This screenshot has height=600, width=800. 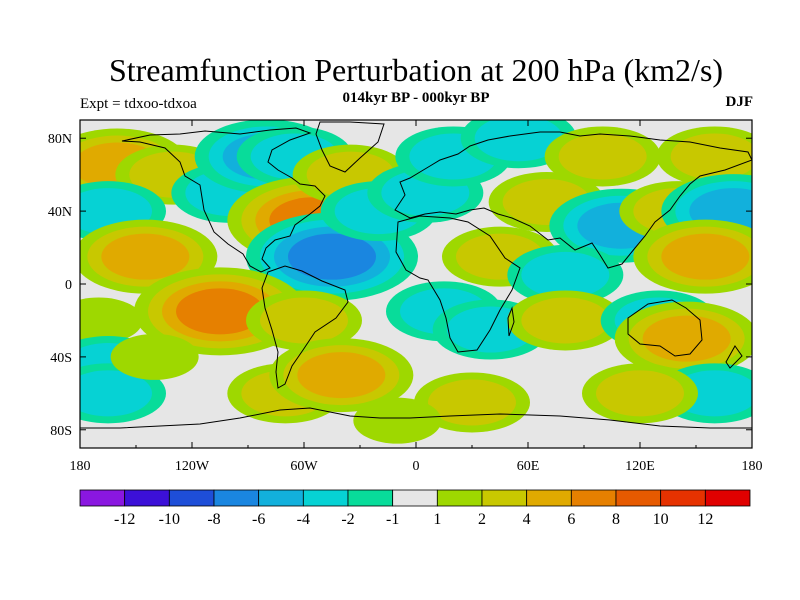 I want to click on coastline-antarctica, so click(x=416, y=418).